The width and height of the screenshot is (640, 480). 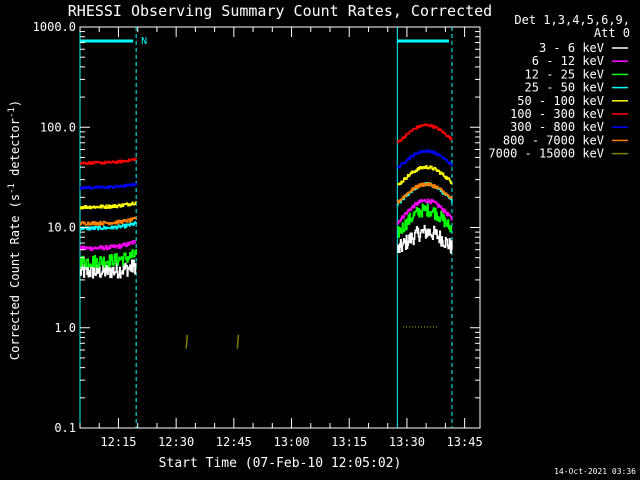 I want to click on timestamp: 14-Oct-2021 03:36, so click(x=595, y=471).